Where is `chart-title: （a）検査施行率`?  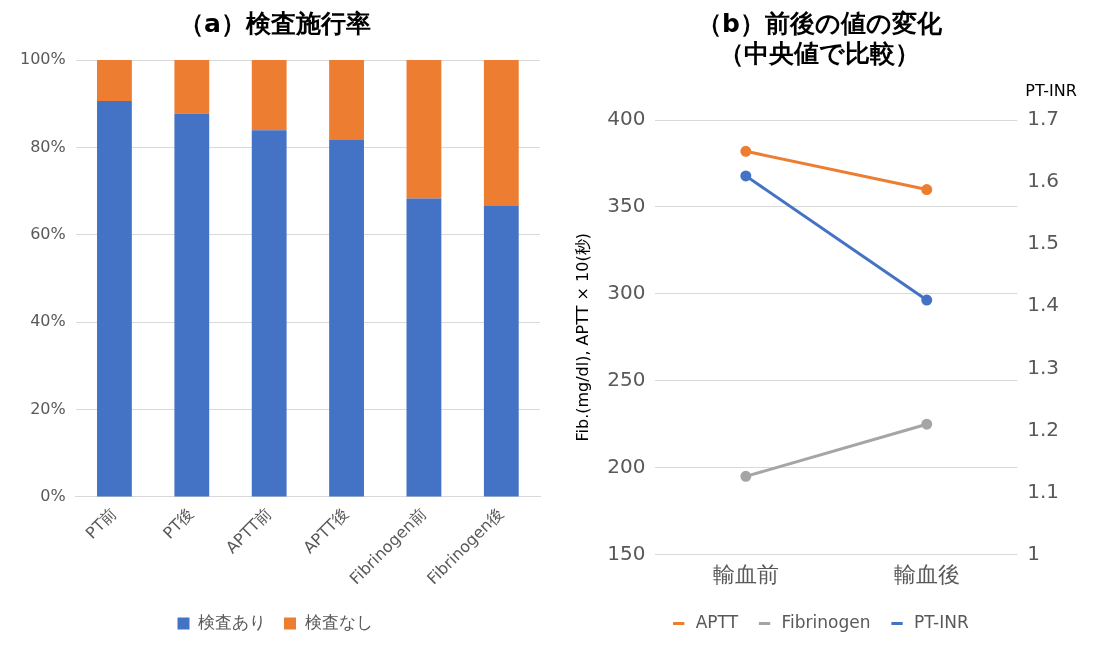
chart-title: （a）検査施行率 is located at coordinates (275, 23).